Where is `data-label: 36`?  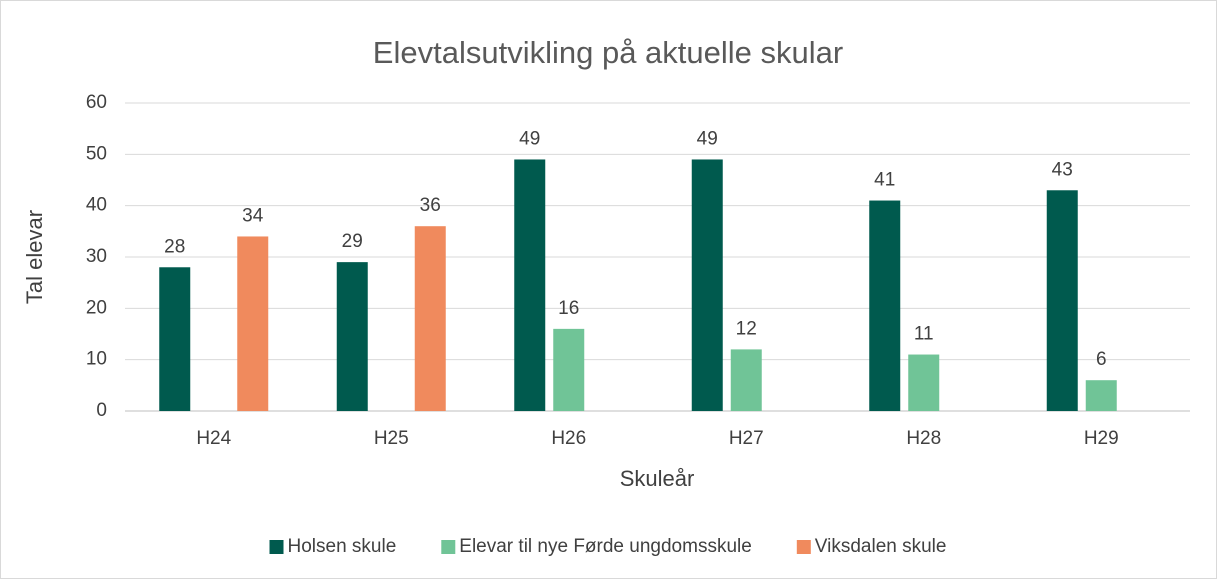 data-label: 36 is located at coordinates (430, 205).